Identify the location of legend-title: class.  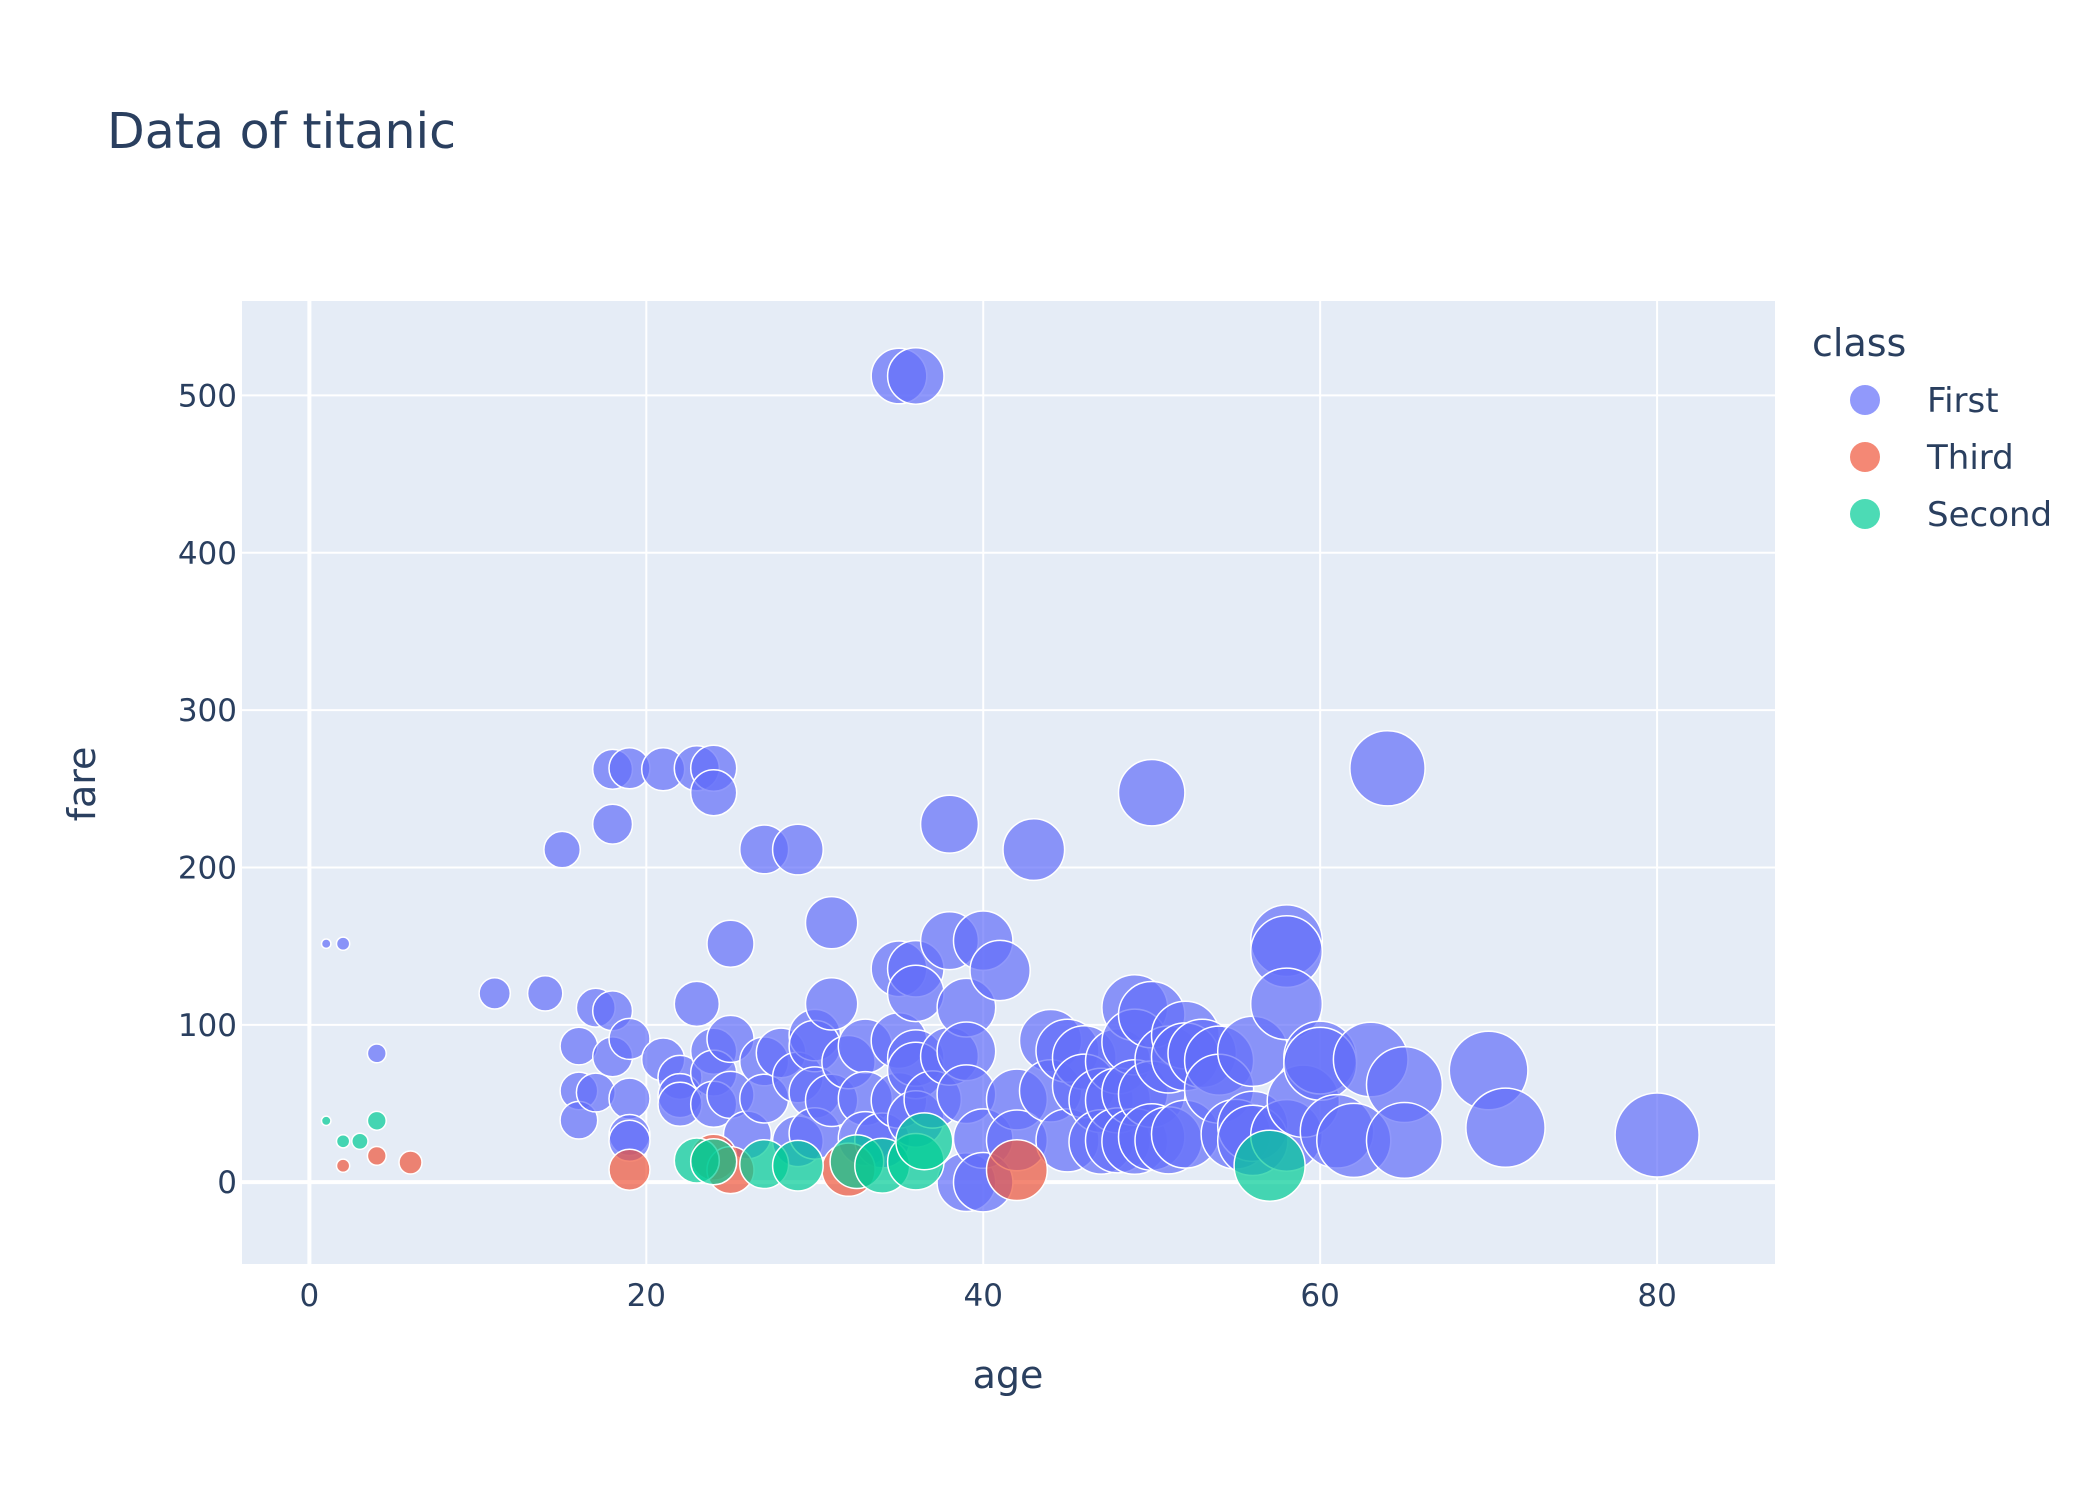
(1859, 343).